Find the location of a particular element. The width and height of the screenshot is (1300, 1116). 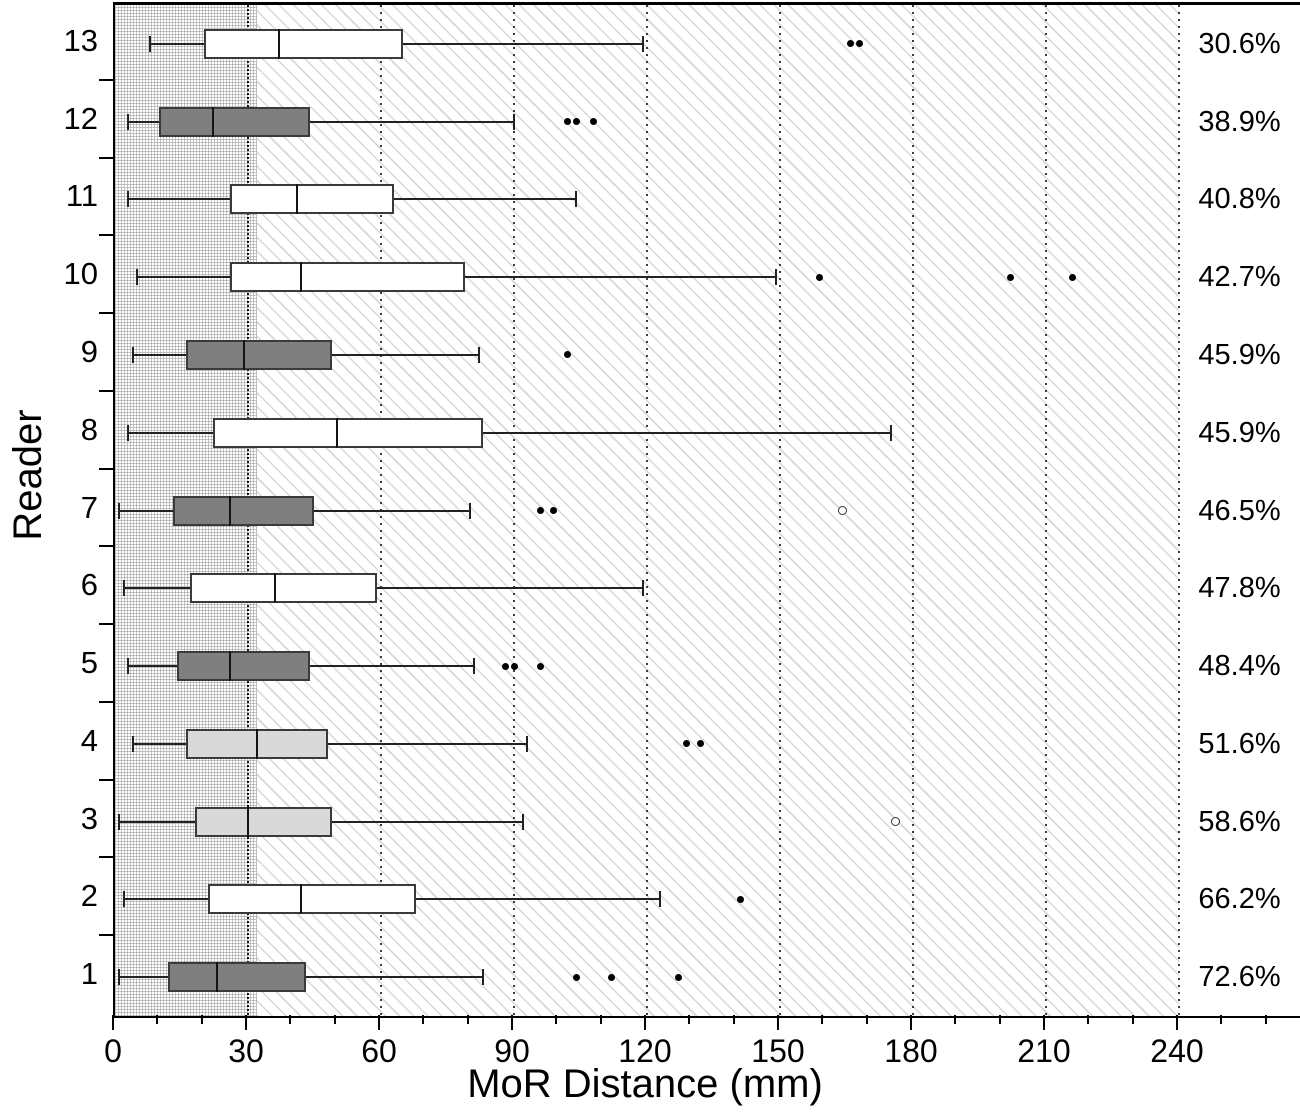

reader-3-box is located at coordinates (263, 821).